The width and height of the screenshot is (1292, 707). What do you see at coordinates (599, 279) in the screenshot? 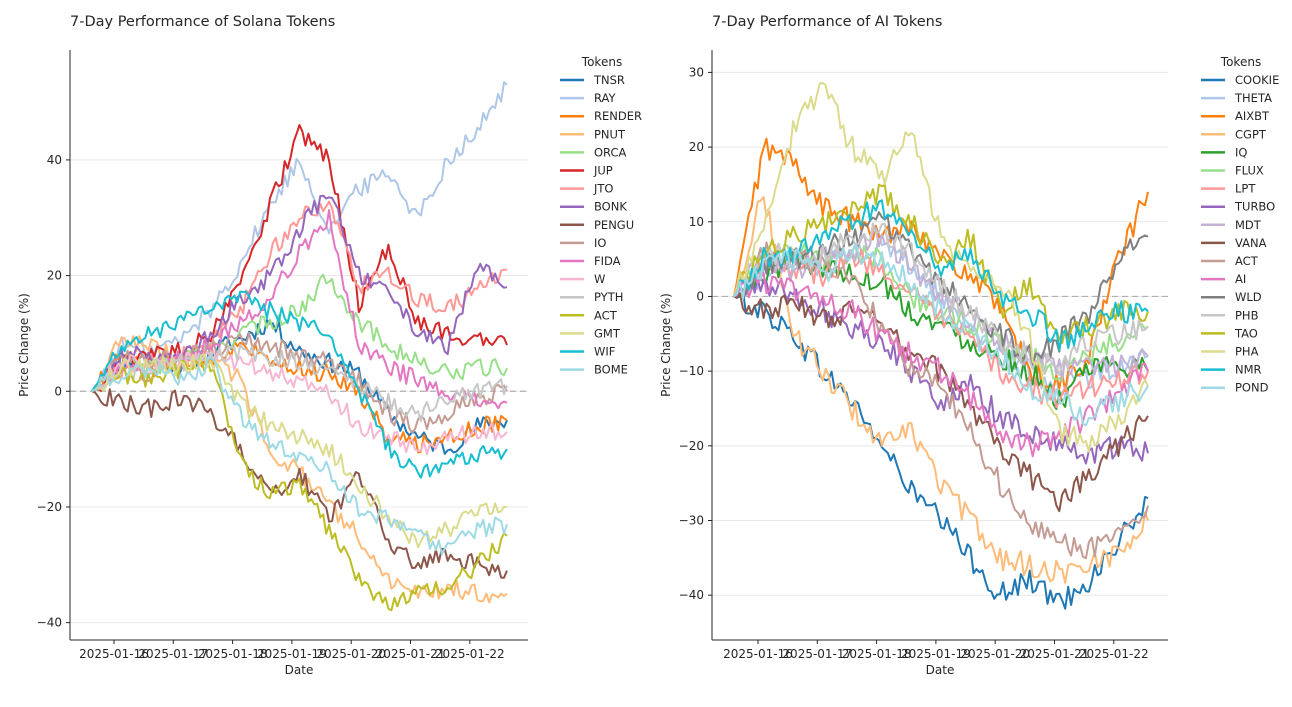
I see `legend-label: W` at bounding box center [599, 279].